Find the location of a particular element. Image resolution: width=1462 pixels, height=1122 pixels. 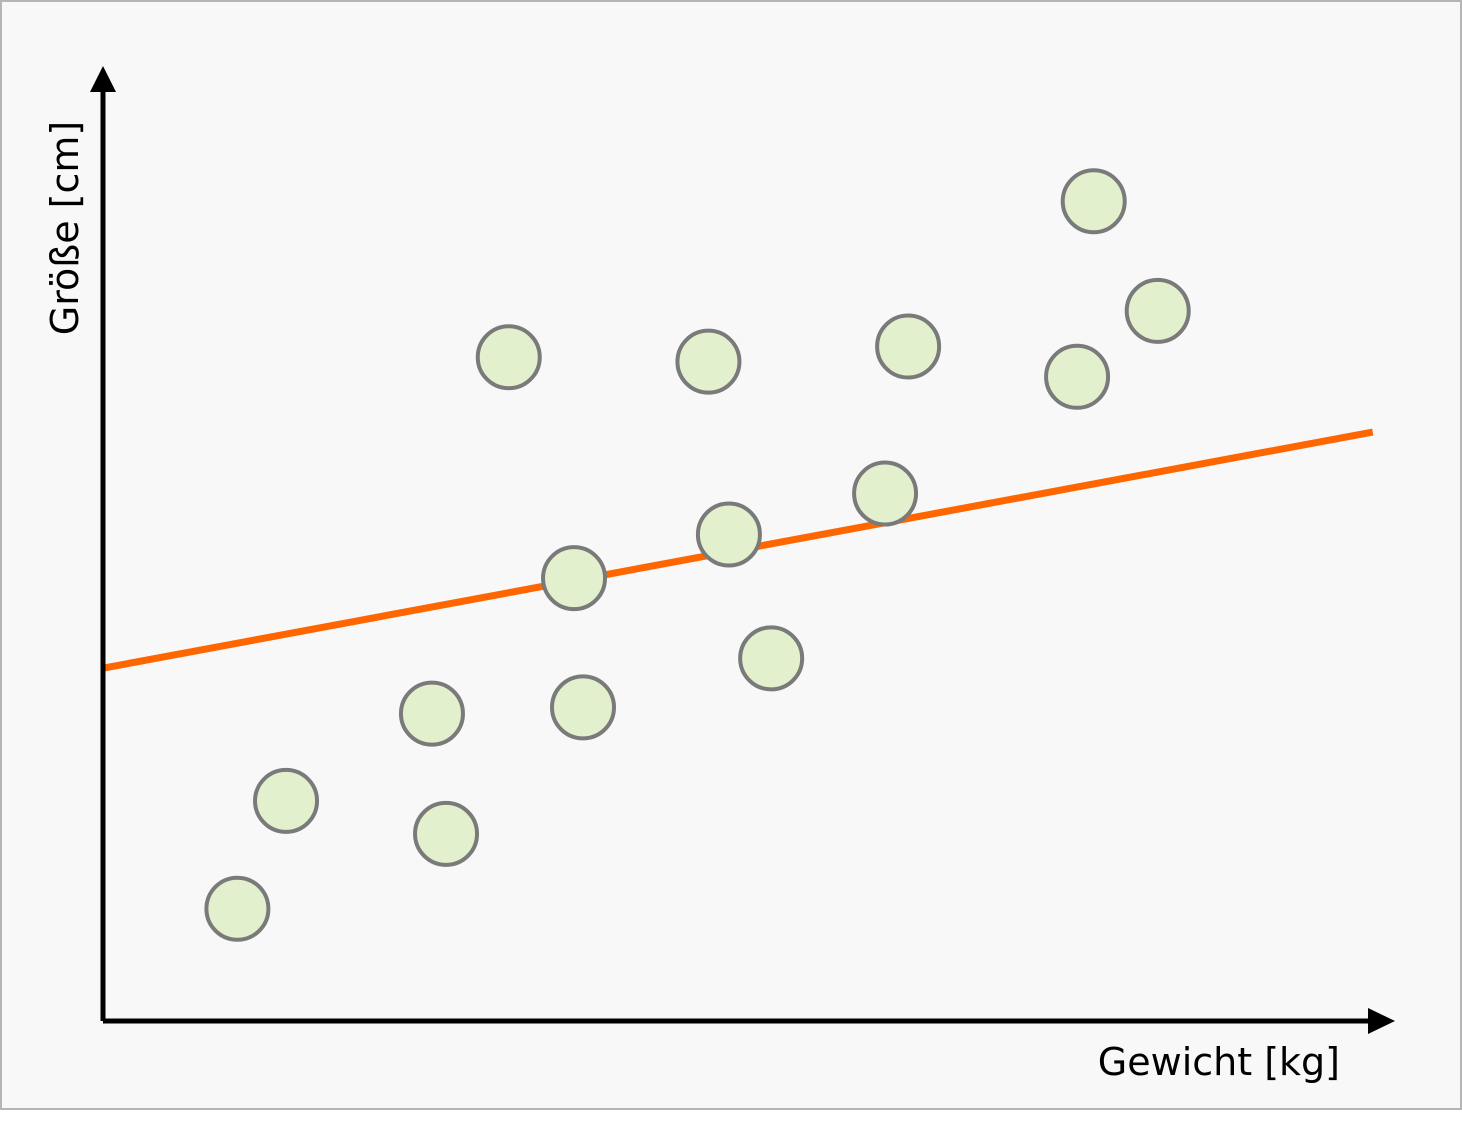

y-axis-title: Größe [cm] is located at coordinates (65, 228).